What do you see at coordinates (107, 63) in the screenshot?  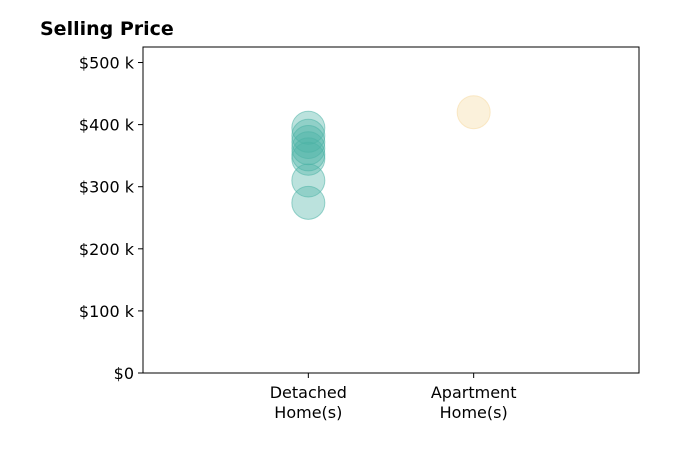 I see `y-tick-label: $500 k` at bounding box center [107, 63].